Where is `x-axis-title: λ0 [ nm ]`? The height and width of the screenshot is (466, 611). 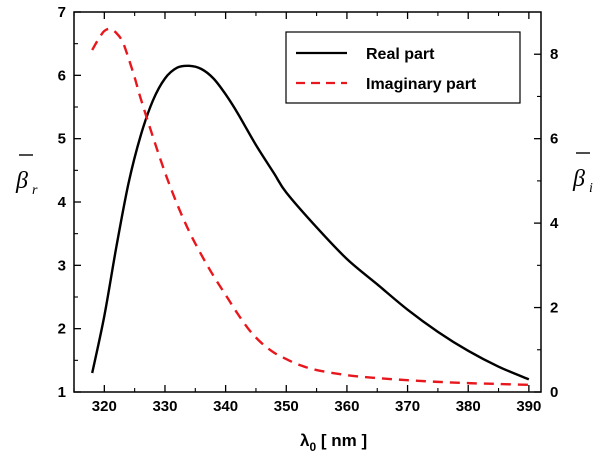 x-axis-title: λ0 [ nm ] is located at coordinates (333, 442).